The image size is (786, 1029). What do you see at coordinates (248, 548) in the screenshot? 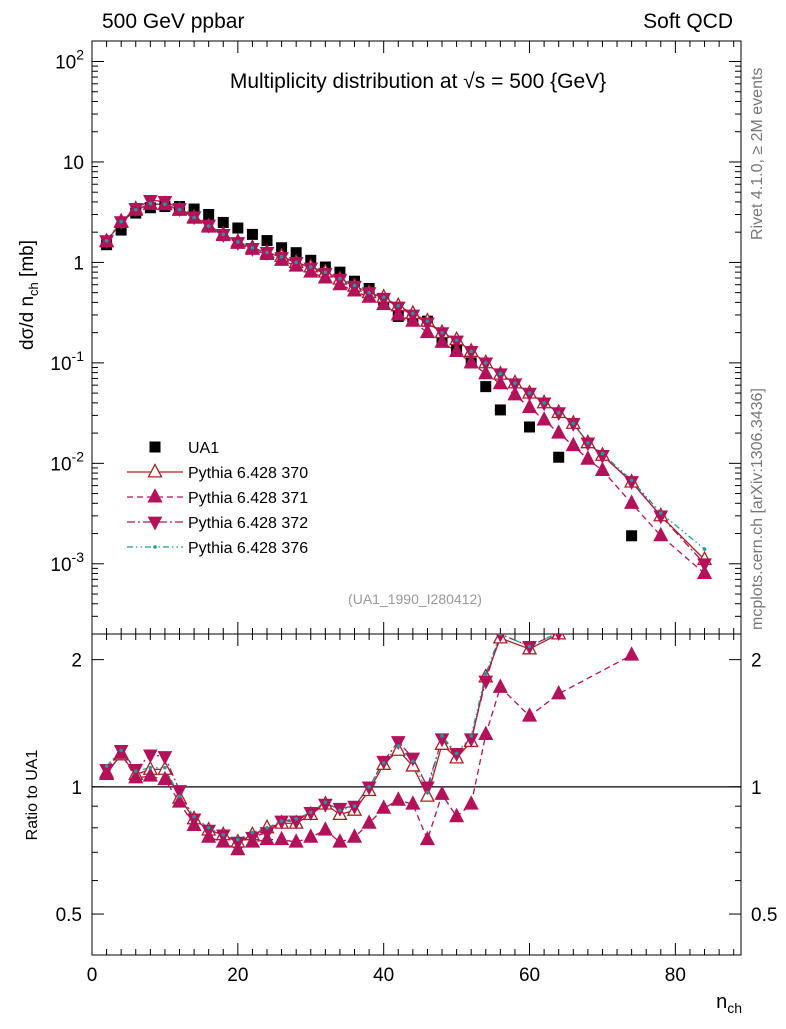
I see `legend-label: Pythia 6.428 376` at bounding box center [248, 548].